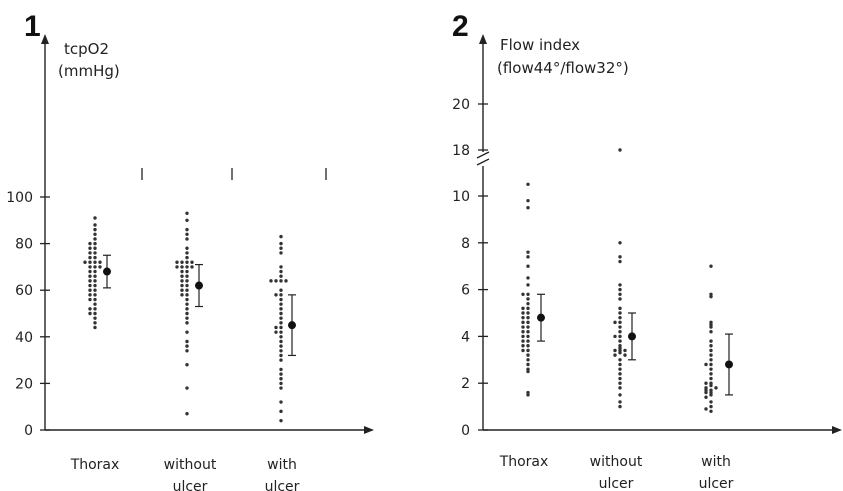 This screenshot has width=843, height=491. I want to click on panel-2-y-tick-label: 18, so click(461, 151).